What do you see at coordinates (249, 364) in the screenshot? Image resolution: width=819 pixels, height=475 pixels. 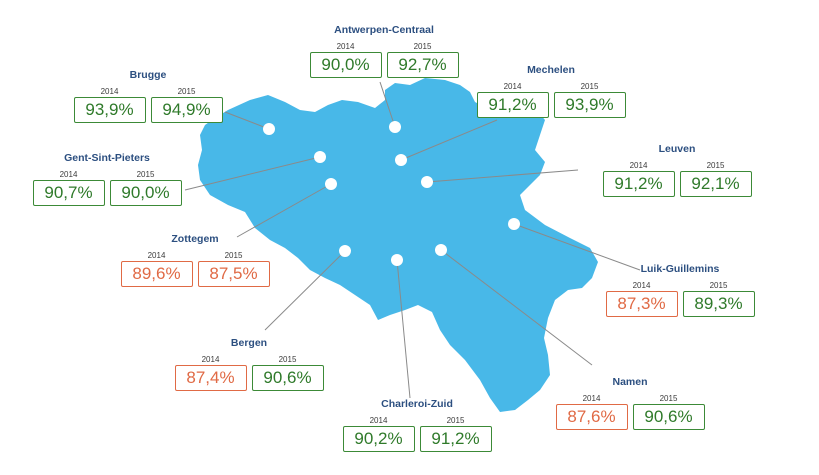 I see `station-panel-bergen: Bergen 2014 2015 87,4% 90,6%` at bounding box center [249, 364].